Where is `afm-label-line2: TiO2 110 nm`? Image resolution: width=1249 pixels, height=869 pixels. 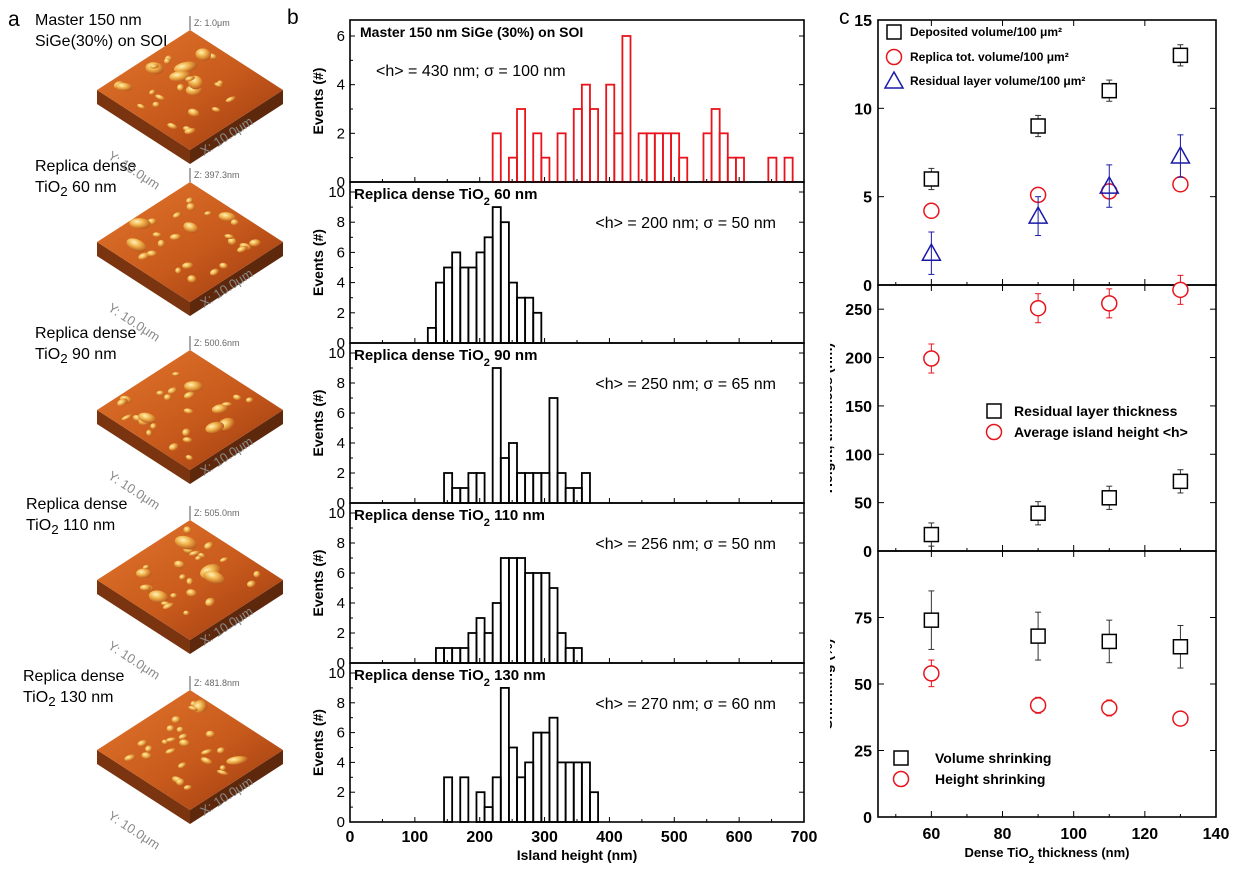
afm-label-line2: TiO2 110 nm is located at coordinates (76, 527).